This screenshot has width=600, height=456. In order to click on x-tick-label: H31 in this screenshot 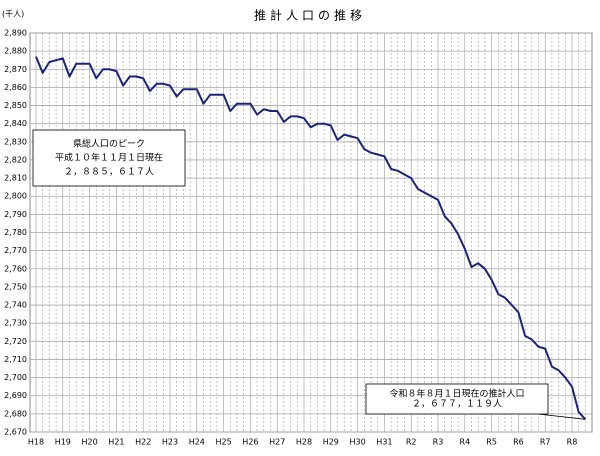, I will do `click(384, 442)`.